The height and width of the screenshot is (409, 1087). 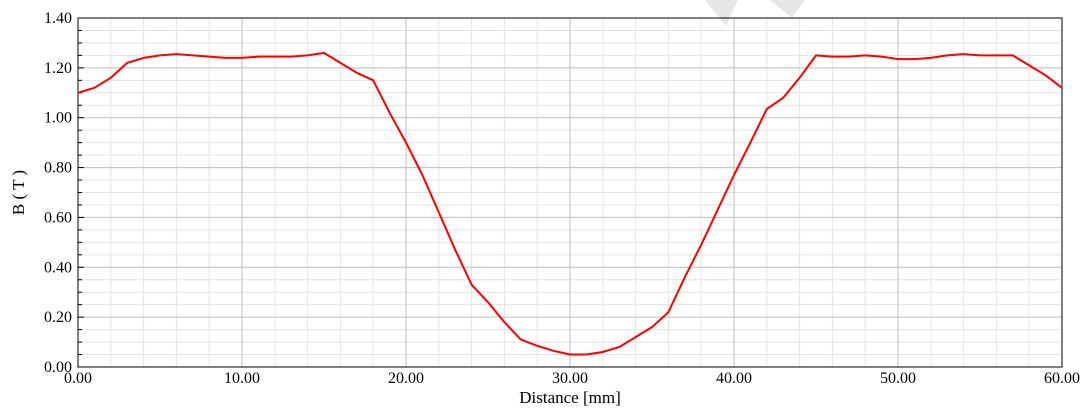 What do you see at coordinates (570, 397) in the screenshot?
I see `x-axis-title: Distance [mm]` at bounding box center [570, 397].